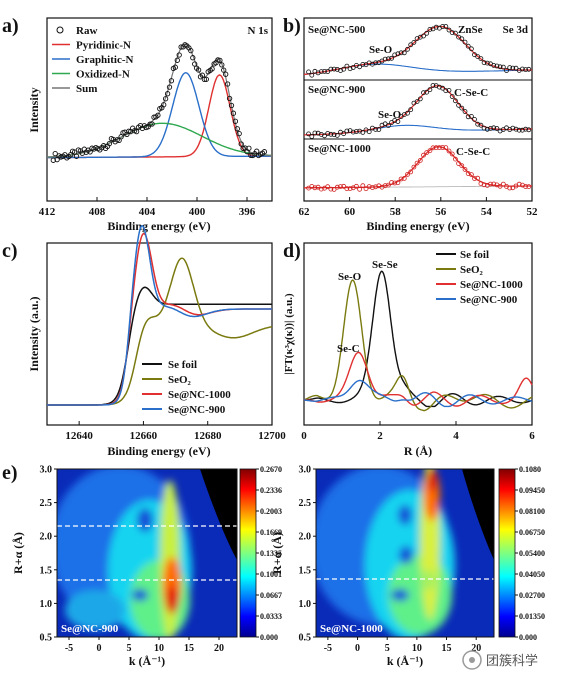 This screenshot has height=681, width=561. I want to click on panel-d-legend: Se foil SeO₂ Se@NC-1000 Se@NC-900, so click(479, 277).